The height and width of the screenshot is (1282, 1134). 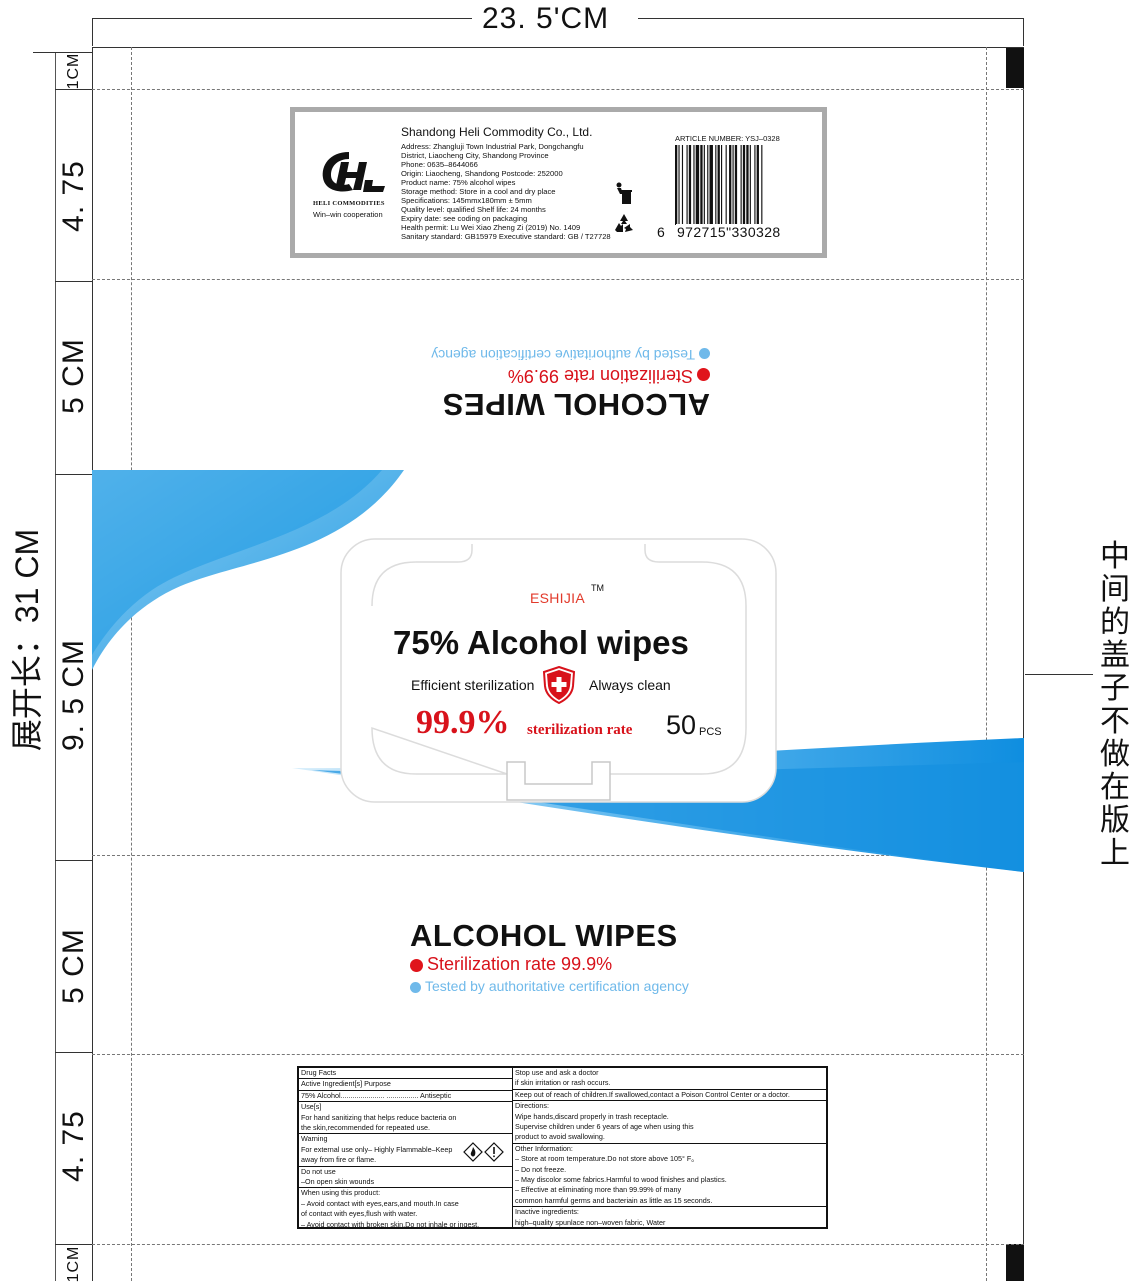 I want to click on facts-row: Drug Facts, so click(x=405, y=1074).